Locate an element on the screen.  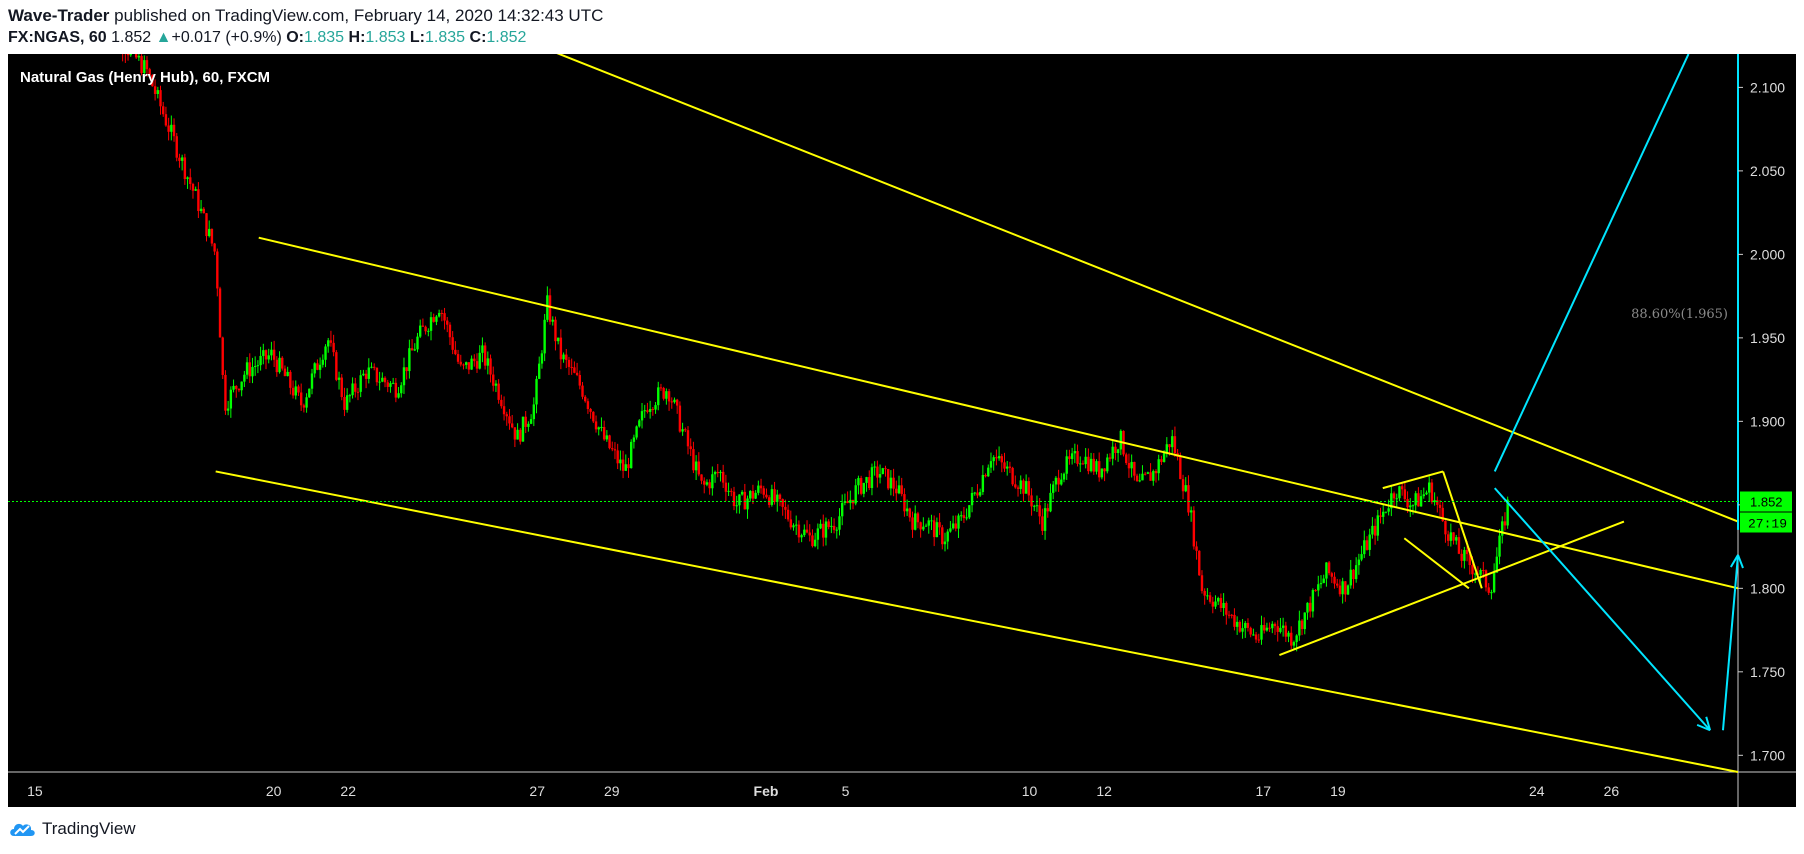
trendline-rising-support is located at coordinates (1452, 588).